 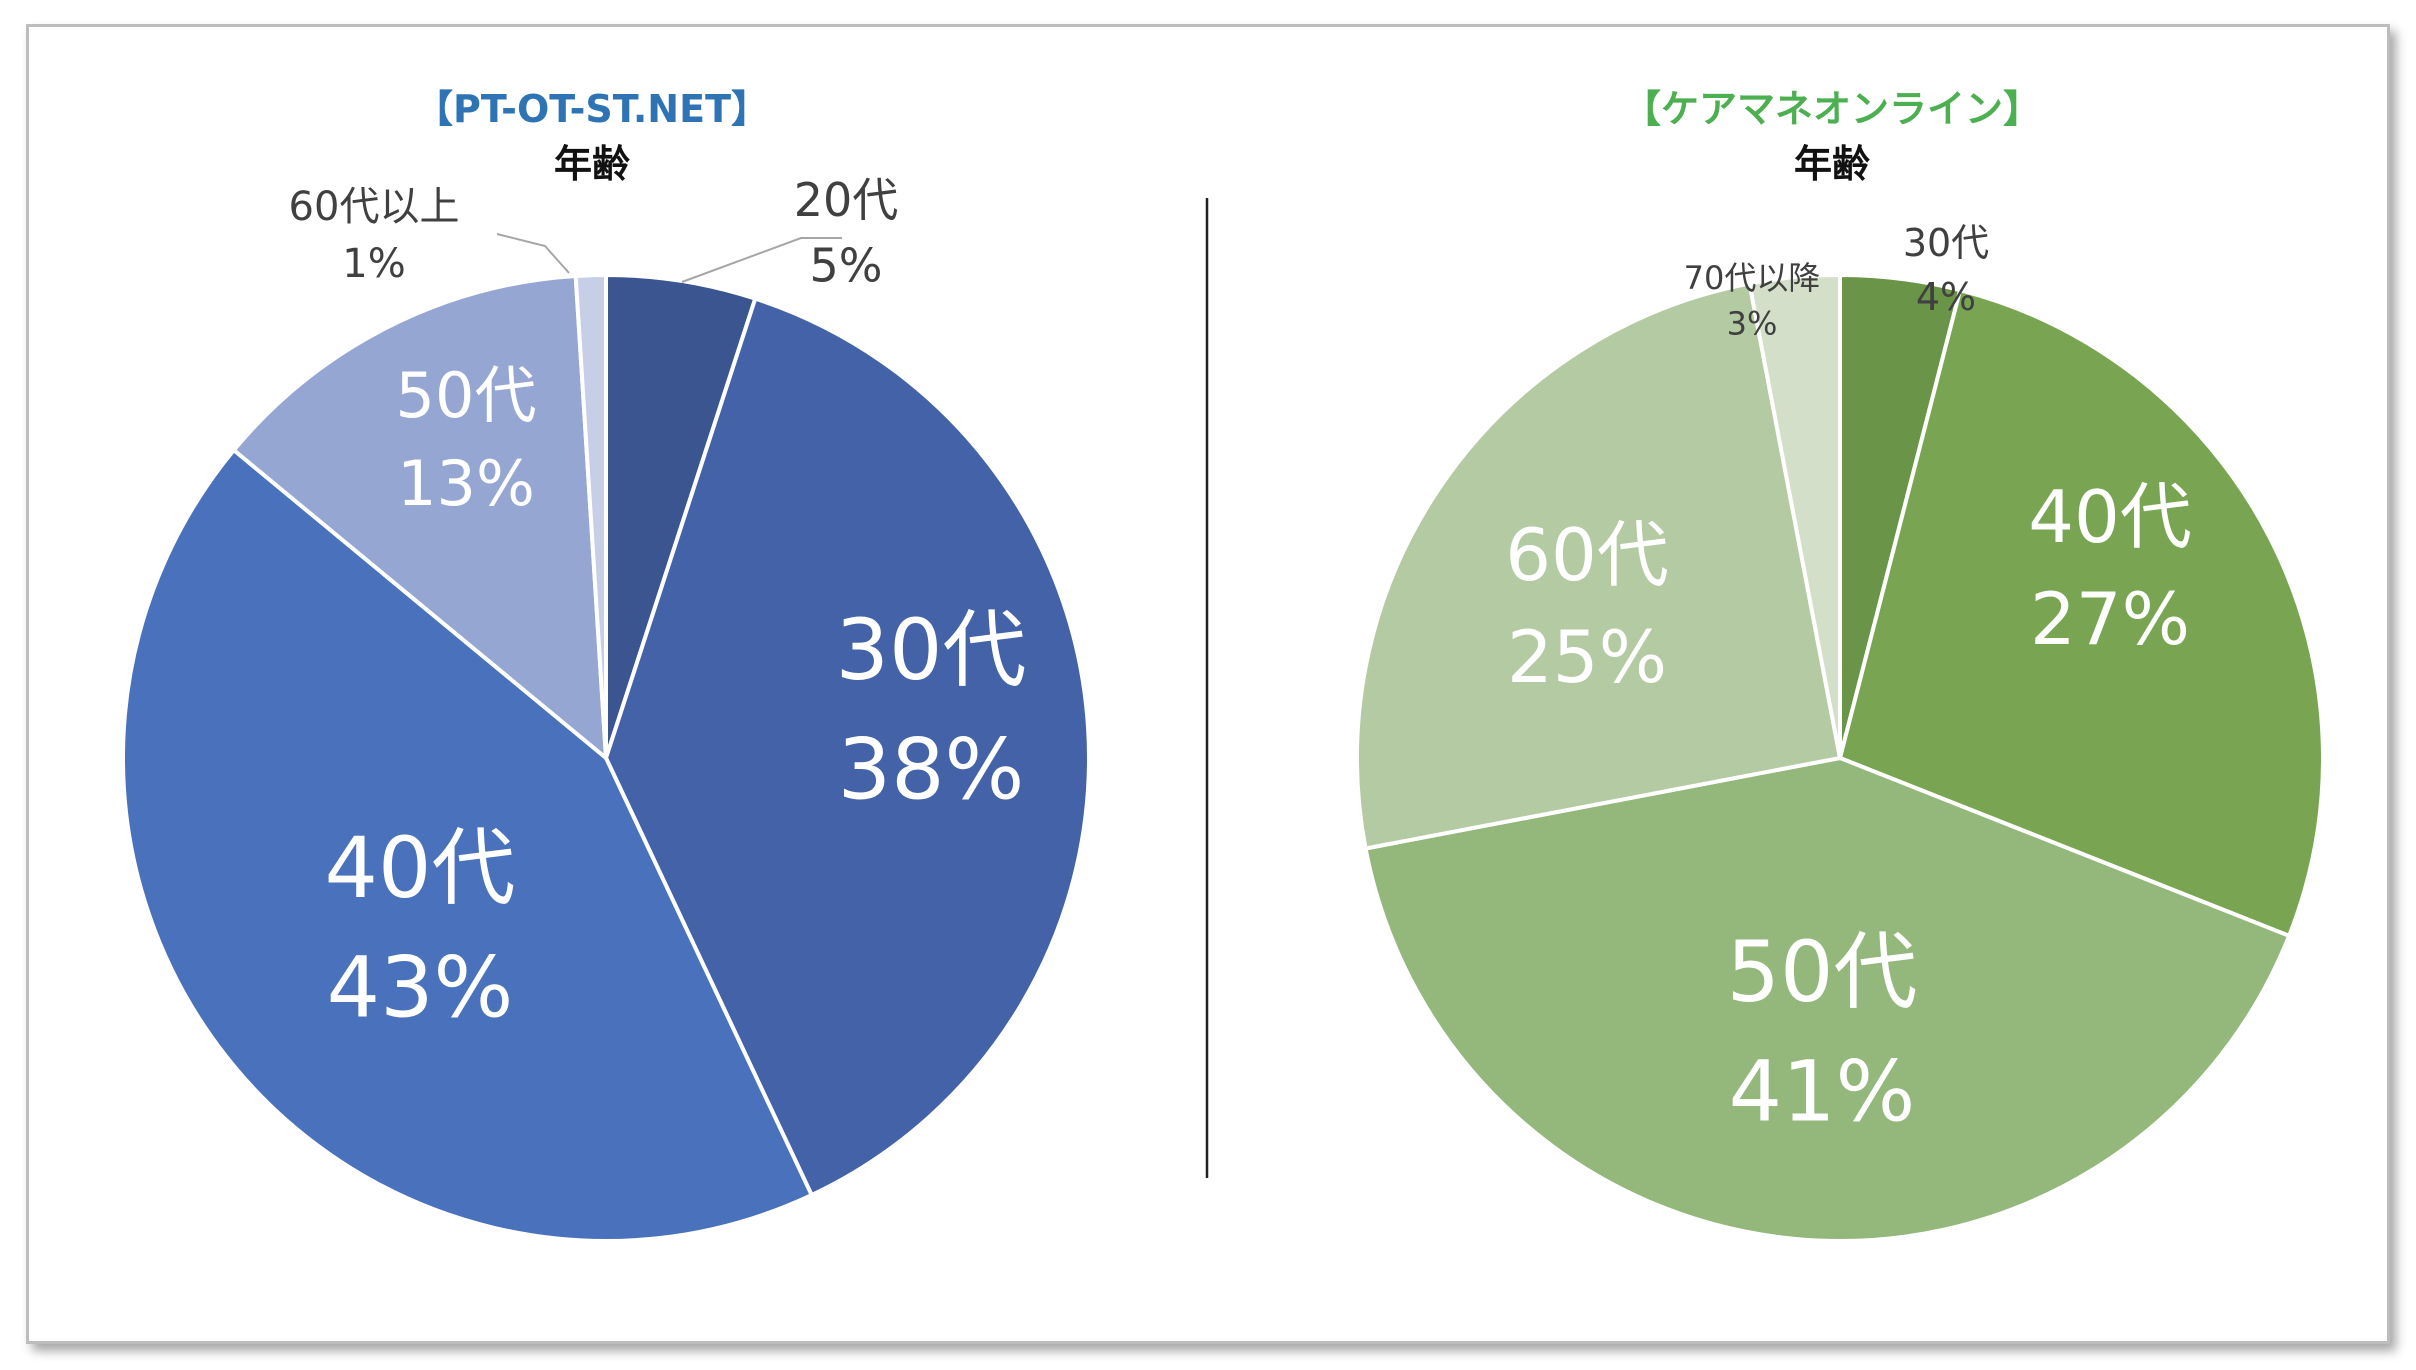 I want to click on chart1-subtitle: 年齢, so click(x=592, y=164).